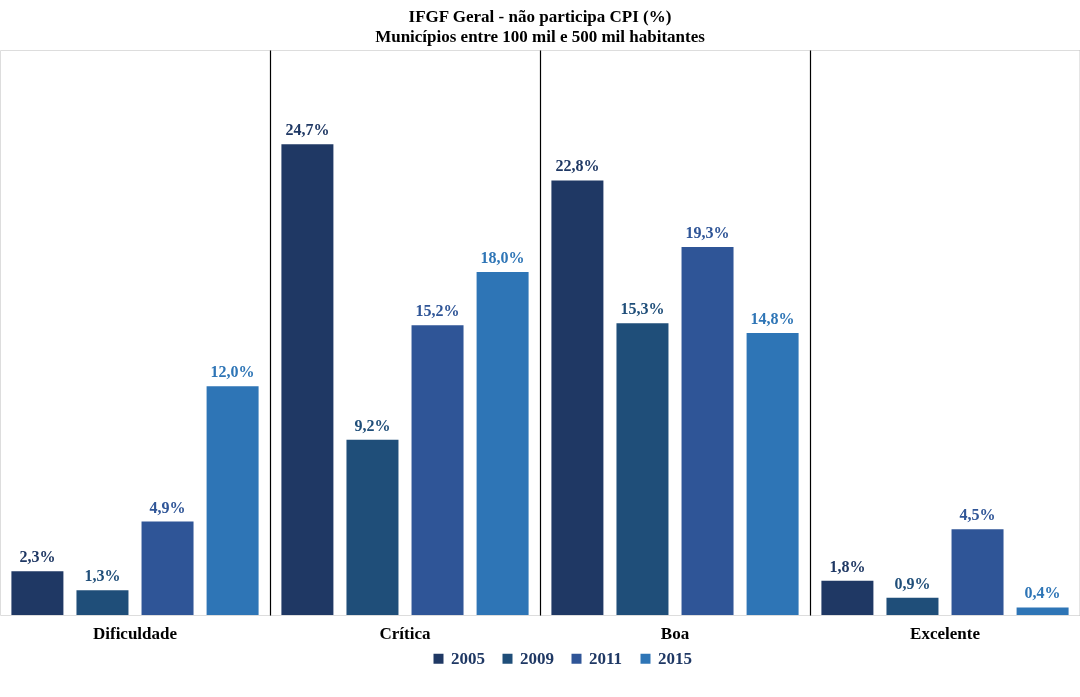 This screenshot has width=1080, height=697. I want to click on legend-label: 2005, so click(468, 658).